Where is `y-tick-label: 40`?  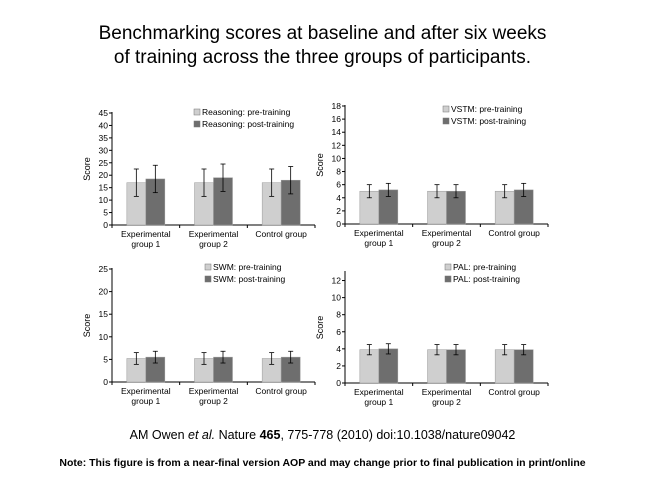 y-tick-label: 40 is located at coordinates (104, 125).